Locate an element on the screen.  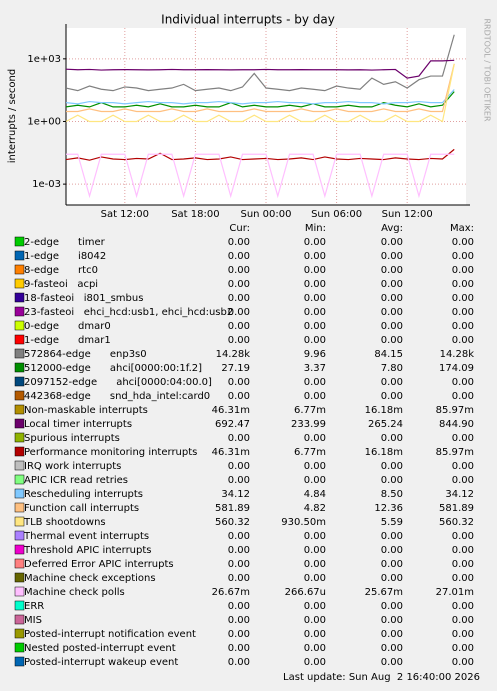
y-tick-label: 1e+03 is located at coordinates (44, 59).